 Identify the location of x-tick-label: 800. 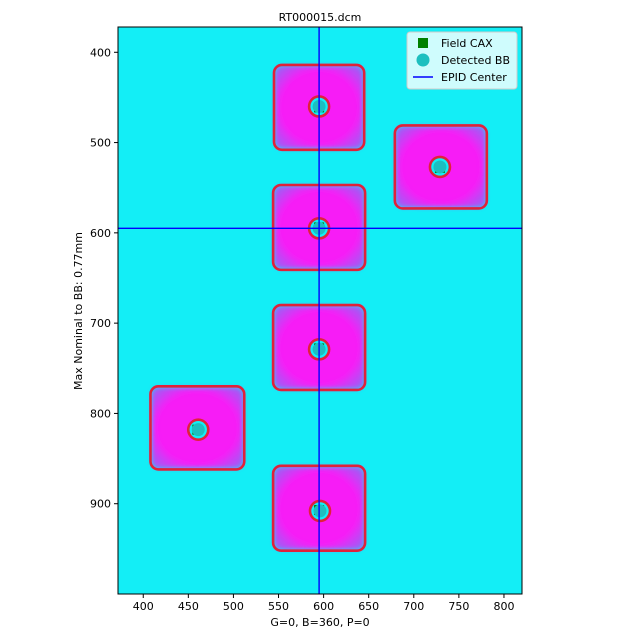
(503, 606).